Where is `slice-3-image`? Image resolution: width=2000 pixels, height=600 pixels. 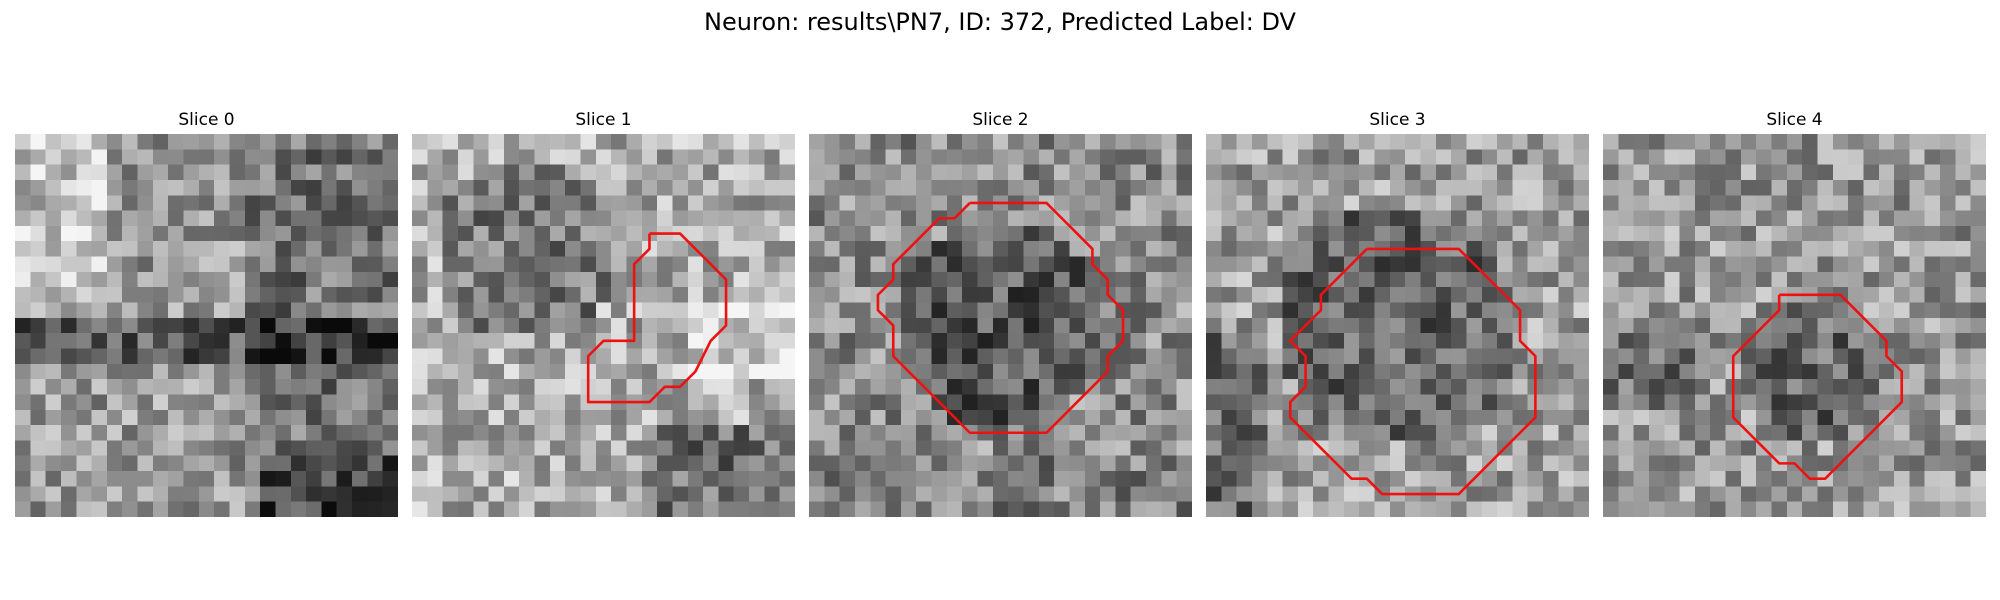 slice-3-image is located at coordinates (1397, 325).